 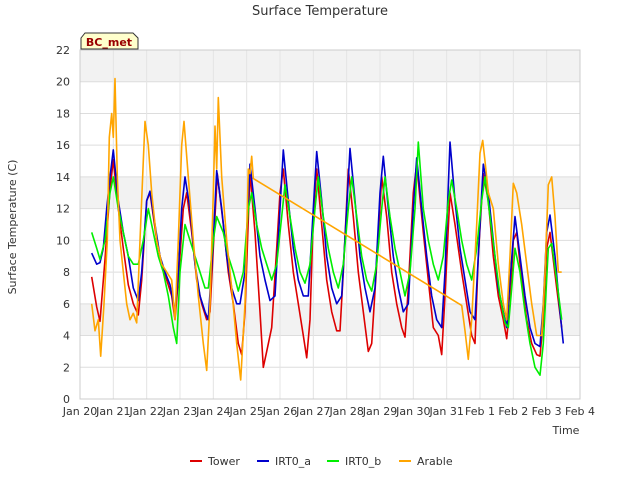 I want to click on y-tick-label: 22, so click(x=63, y=50).